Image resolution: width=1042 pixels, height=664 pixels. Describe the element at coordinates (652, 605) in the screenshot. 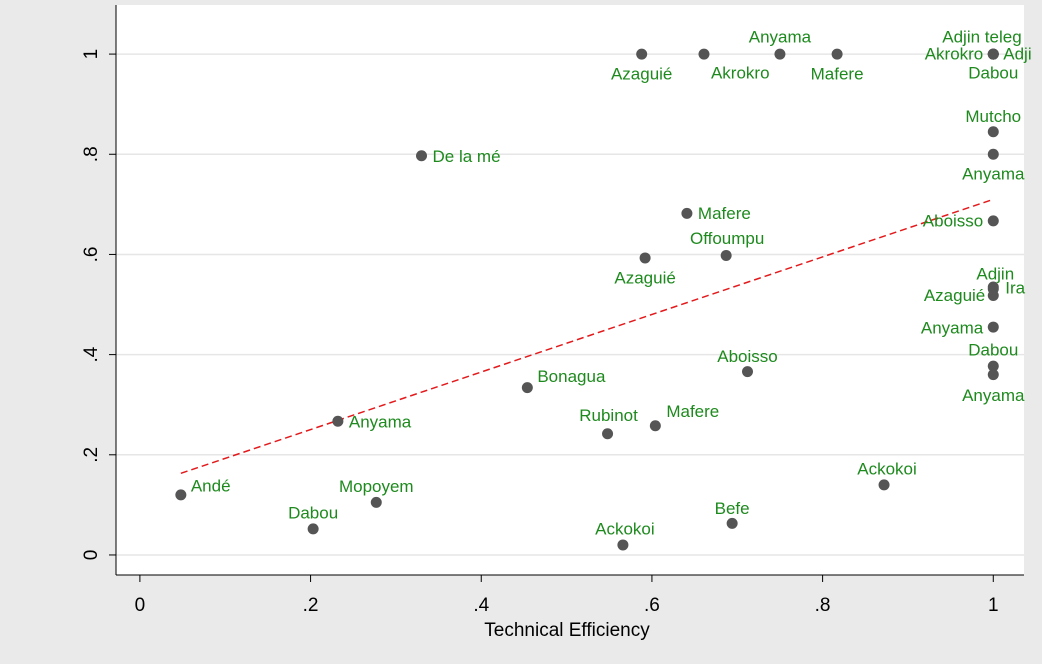

I see `x-tick-label: .6` at that location.